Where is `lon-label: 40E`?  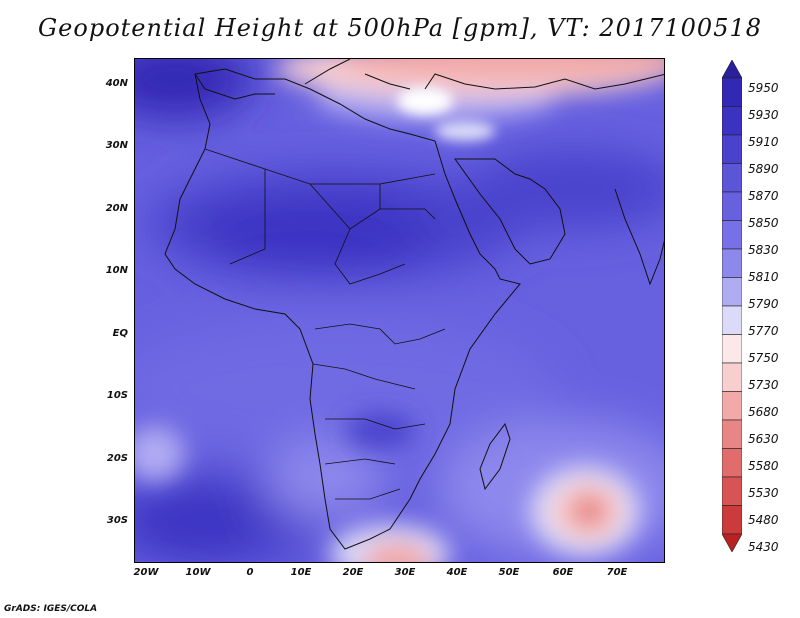
lon-label: 40E is located at coordinates (457, 572).